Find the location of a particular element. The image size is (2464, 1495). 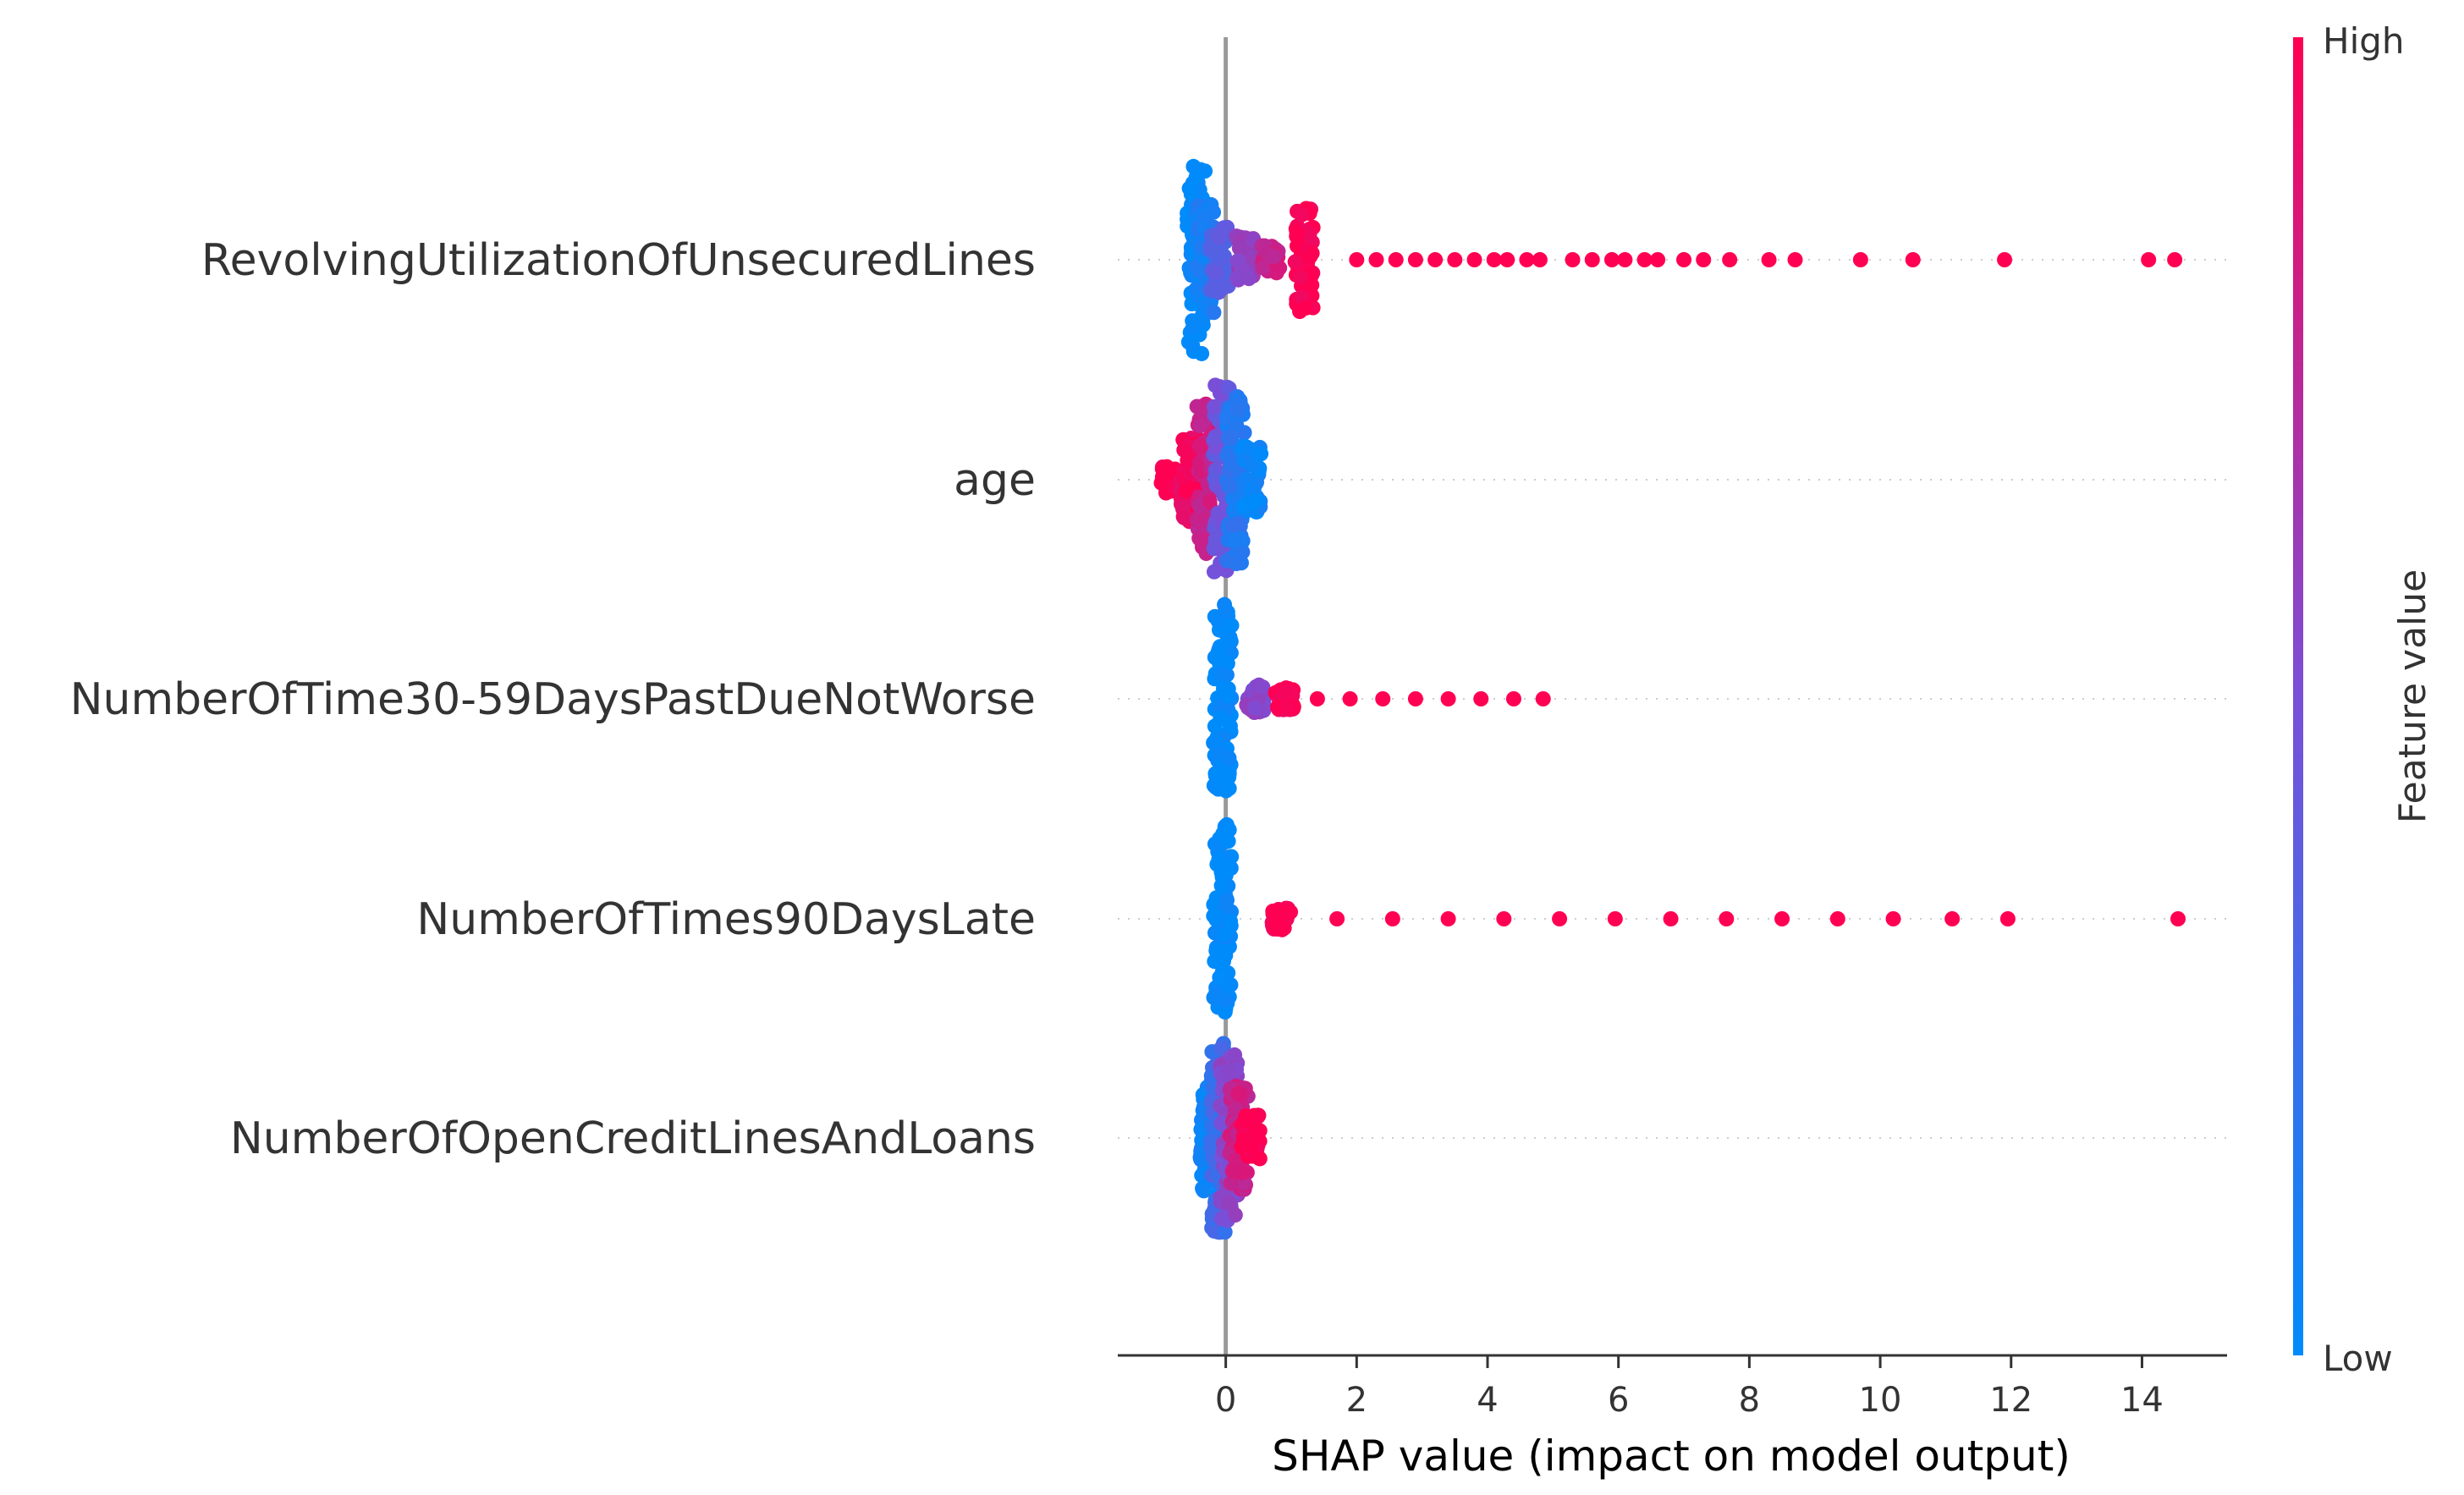

colorbar-gradient is located at coordinates (2298, 696).